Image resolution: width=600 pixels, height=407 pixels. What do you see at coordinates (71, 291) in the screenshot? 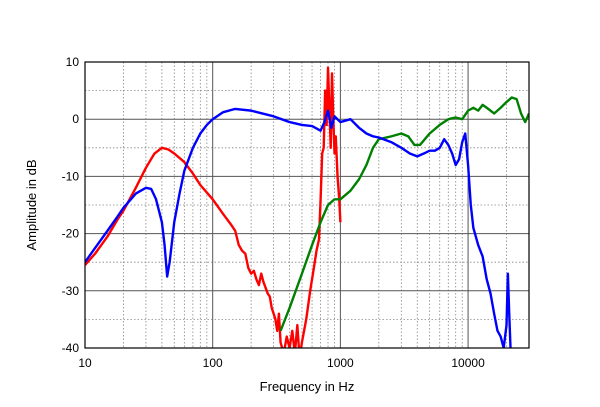
I see `y-tick-label: -30` at bounding box center [71, 291].